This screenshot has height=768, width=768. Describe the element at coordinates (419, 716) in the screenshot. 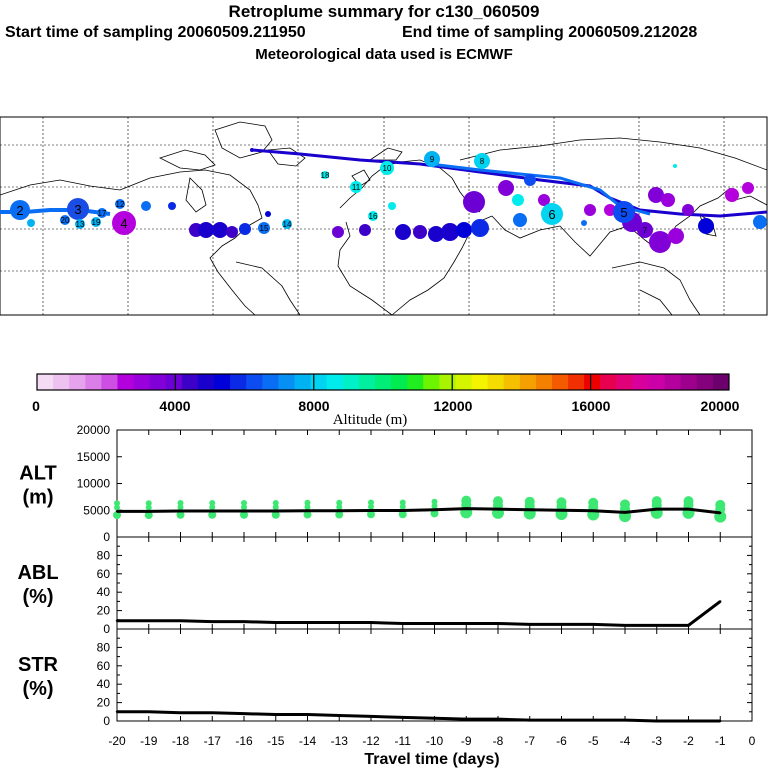

I see `series-line-str` at that location.